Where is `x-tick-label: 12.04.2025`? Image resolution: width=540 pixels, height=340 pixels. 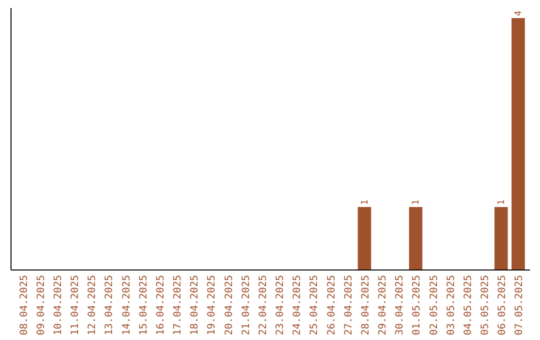
x-tick-label: 12.04.2025 is located at coordinates (92, 305).